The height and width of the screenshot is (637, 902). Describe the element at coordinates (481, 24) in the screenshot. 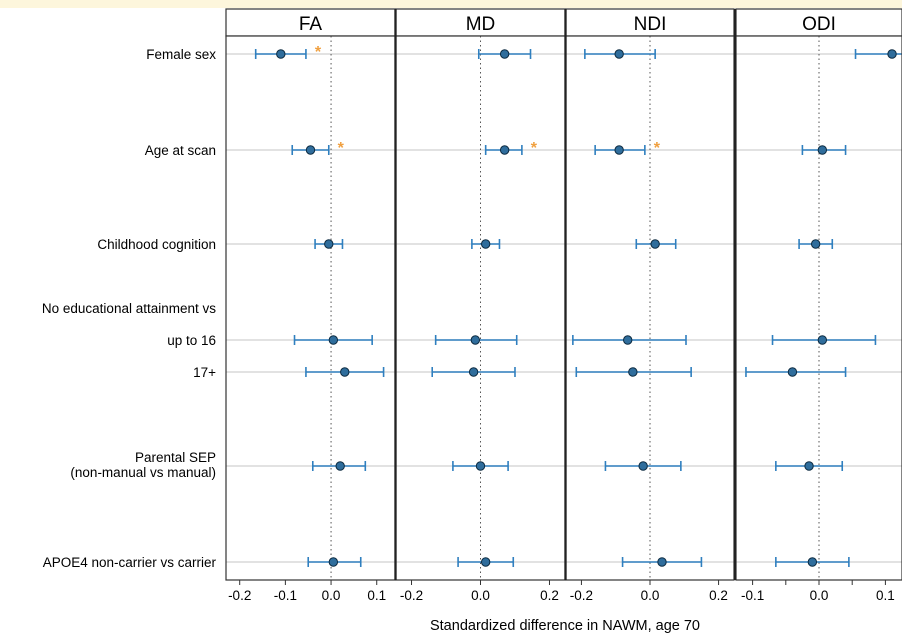

I see `panel-title-md: MD` at that location.